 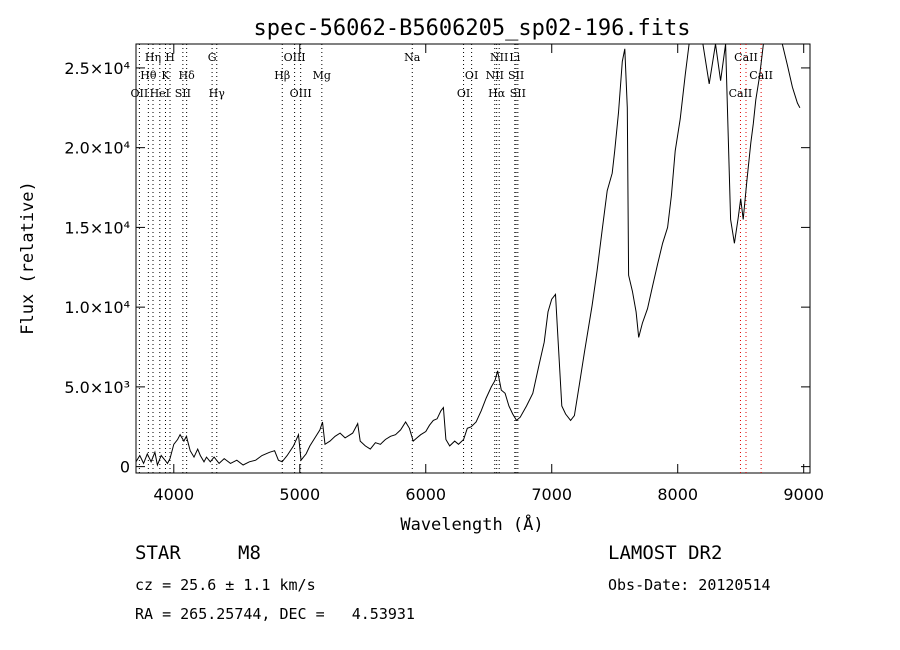 What do you see at coordinates (97, 387) in the screenshot?
I see `y-tick-label: 5.0×10³` at bounding box center [97, 387].